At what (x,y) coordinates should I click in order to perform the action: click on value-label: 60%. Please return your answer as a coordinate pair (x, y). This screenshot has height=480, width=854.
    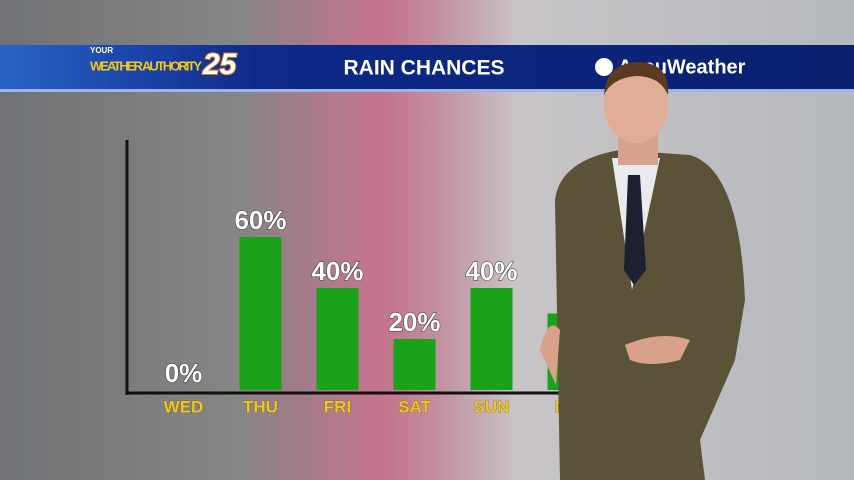
    Looking at the image, I should click on (260, 220).